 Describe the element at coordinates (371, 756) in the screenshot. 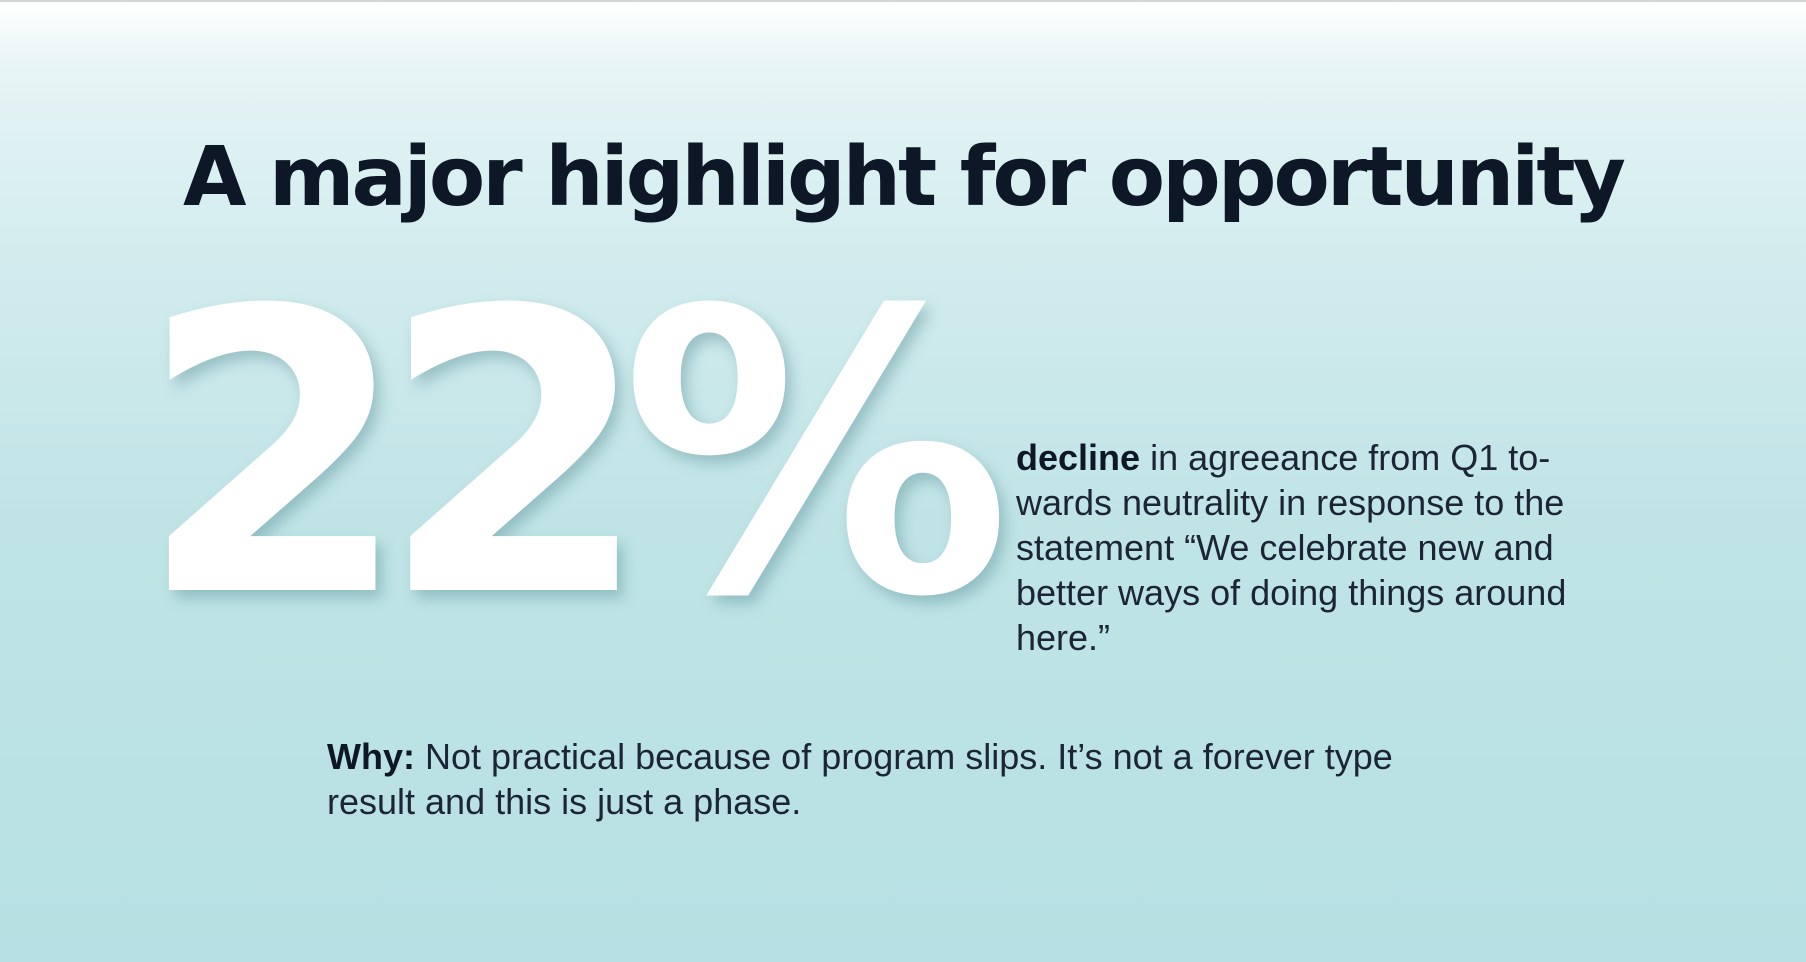

I see `why-label: Why:` at that location.